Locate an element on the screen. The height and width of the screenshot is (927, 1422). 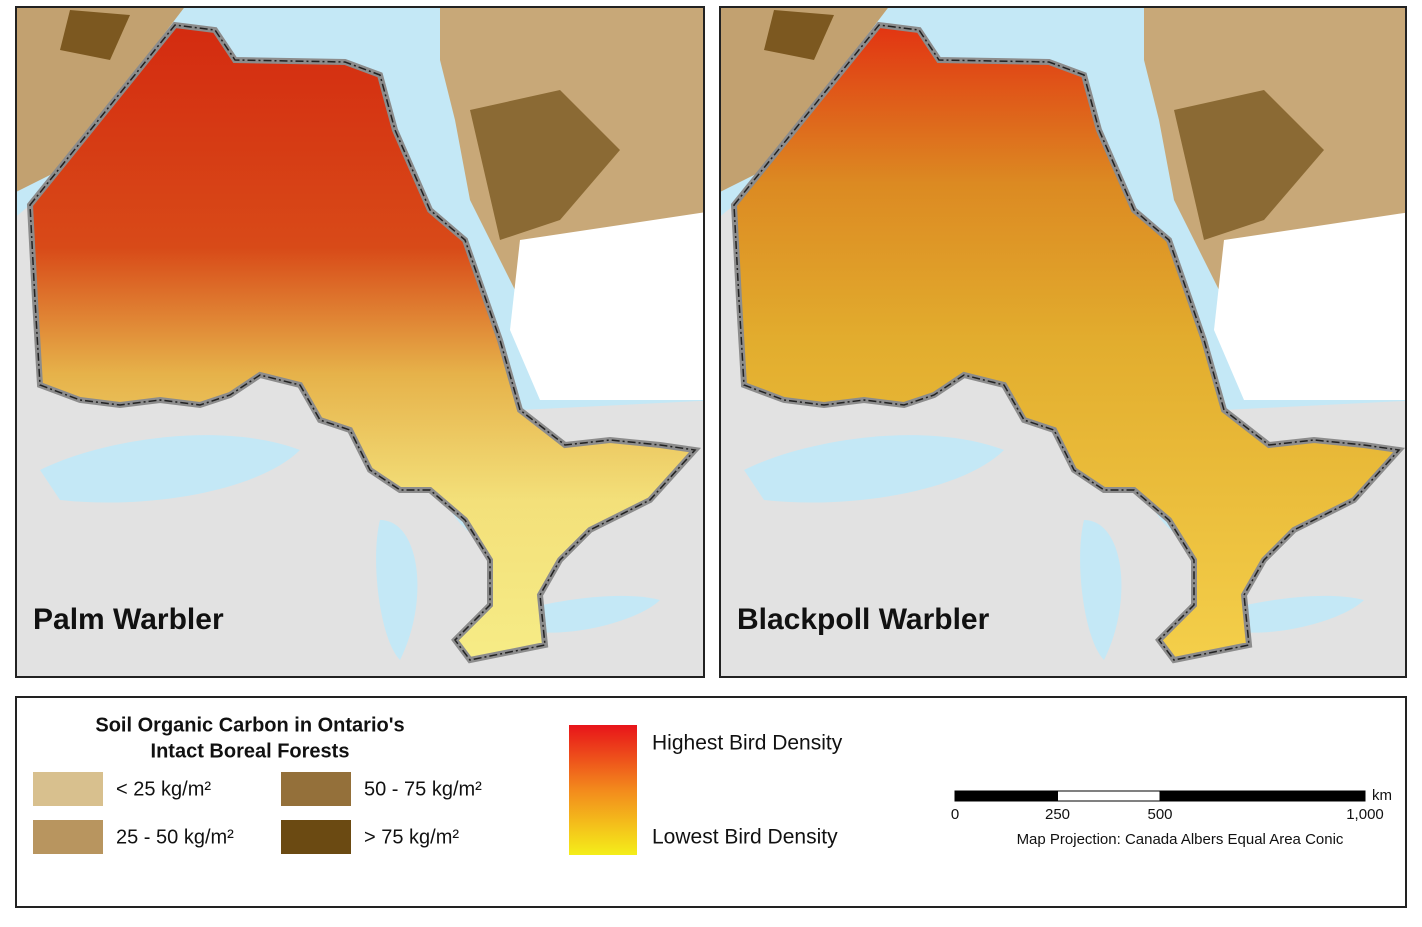
soil-class-label: < 25 kg/m² is located at coordinates (163, 789).